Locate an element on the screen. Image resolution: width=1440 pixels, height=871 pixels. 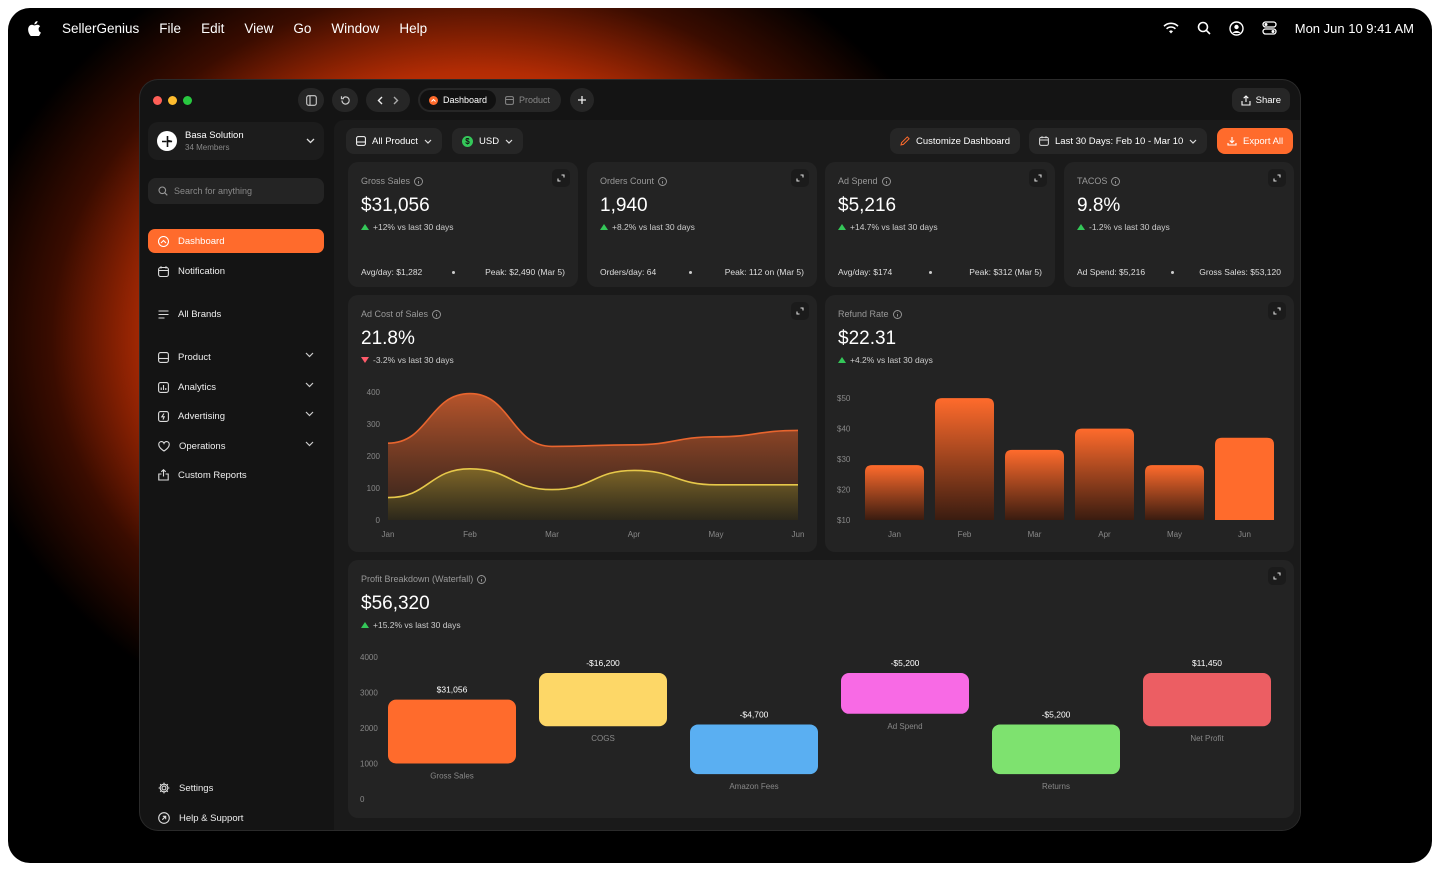
gear-icon is located at coordinates (164, 788).